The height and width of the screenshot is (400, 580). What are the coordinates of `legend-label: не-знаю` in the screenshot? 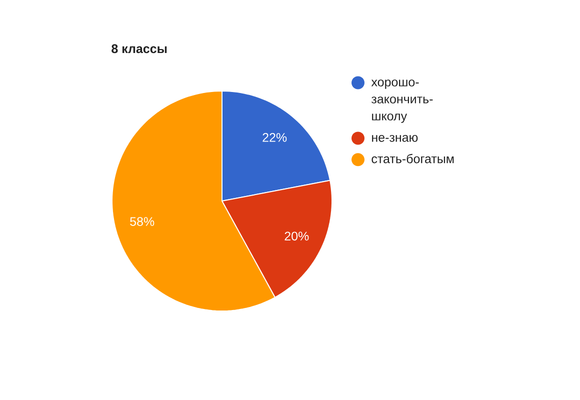 It's located at (395, 138).